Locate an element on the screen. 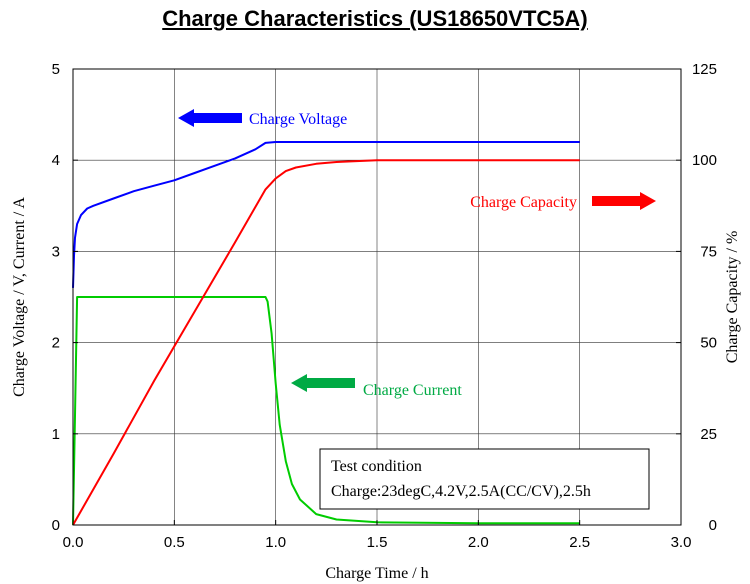 Image resolution: width=750 pixels, height=584 pixels. y-axis-left-label: Charge Voltage / V, Current / A is located at coordinates (19, 297).